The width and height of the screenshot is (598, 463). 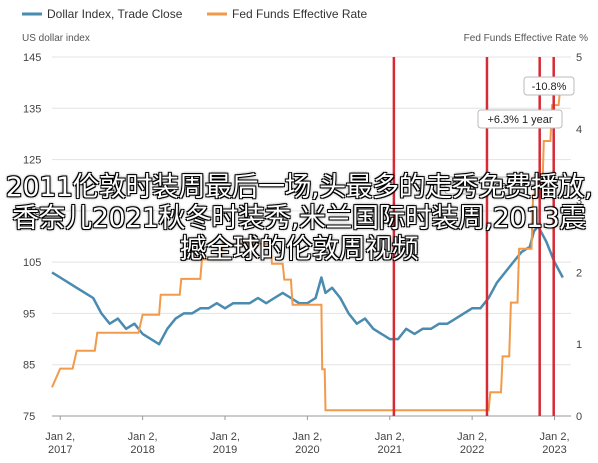 I want to click on callout-top: -10.8%, so click(x=549, y=86).